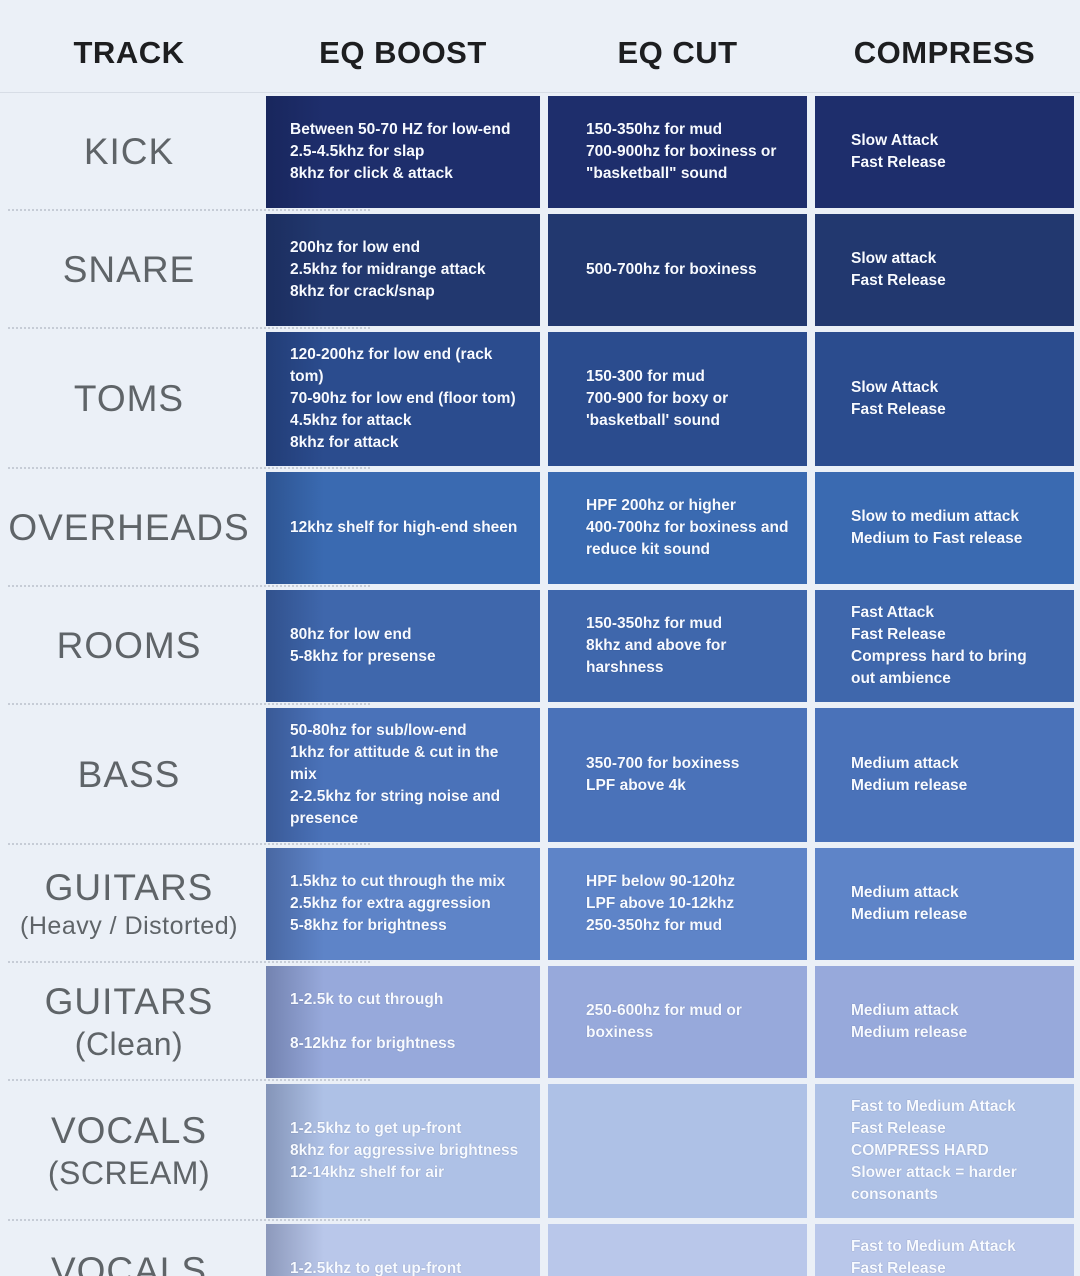 This screenshot has height=1276, width=1080. What do you see at coordinates (403, 646) in the screenshot?
I see `eq-boost-cell: 80hz for low end 5-8khz for presense` at bounding box center [403, 646].